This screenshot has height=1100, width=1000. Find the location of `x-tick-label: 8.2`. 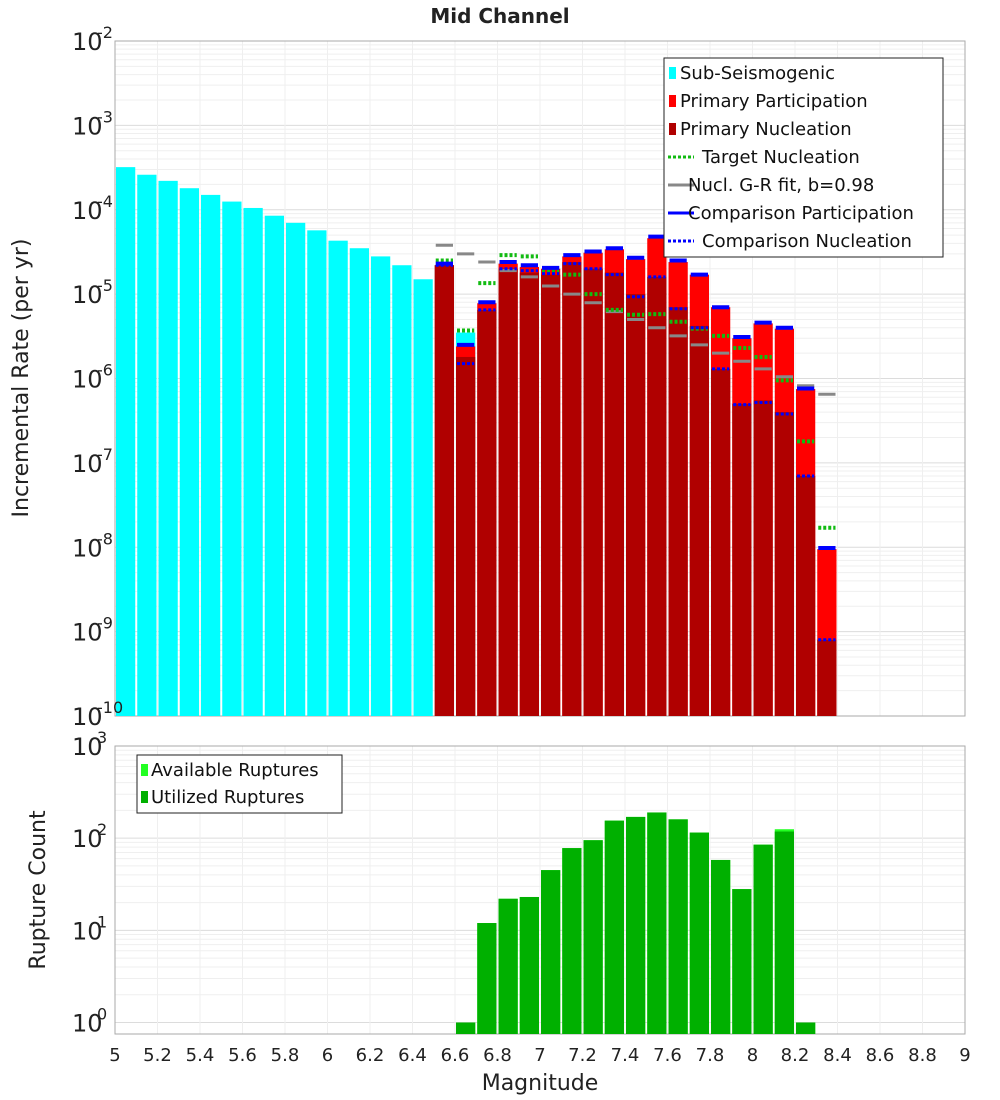

x-tick-label: 8.2 is located at coordinates (795, 1055).